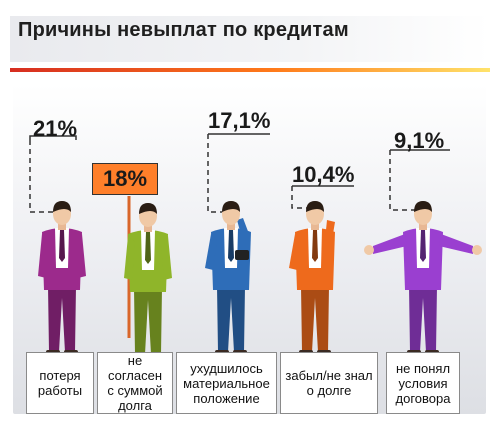 This screenshot has width=500, height=444. I want to click on value-label-2: 17,1%, so click(239, 120).